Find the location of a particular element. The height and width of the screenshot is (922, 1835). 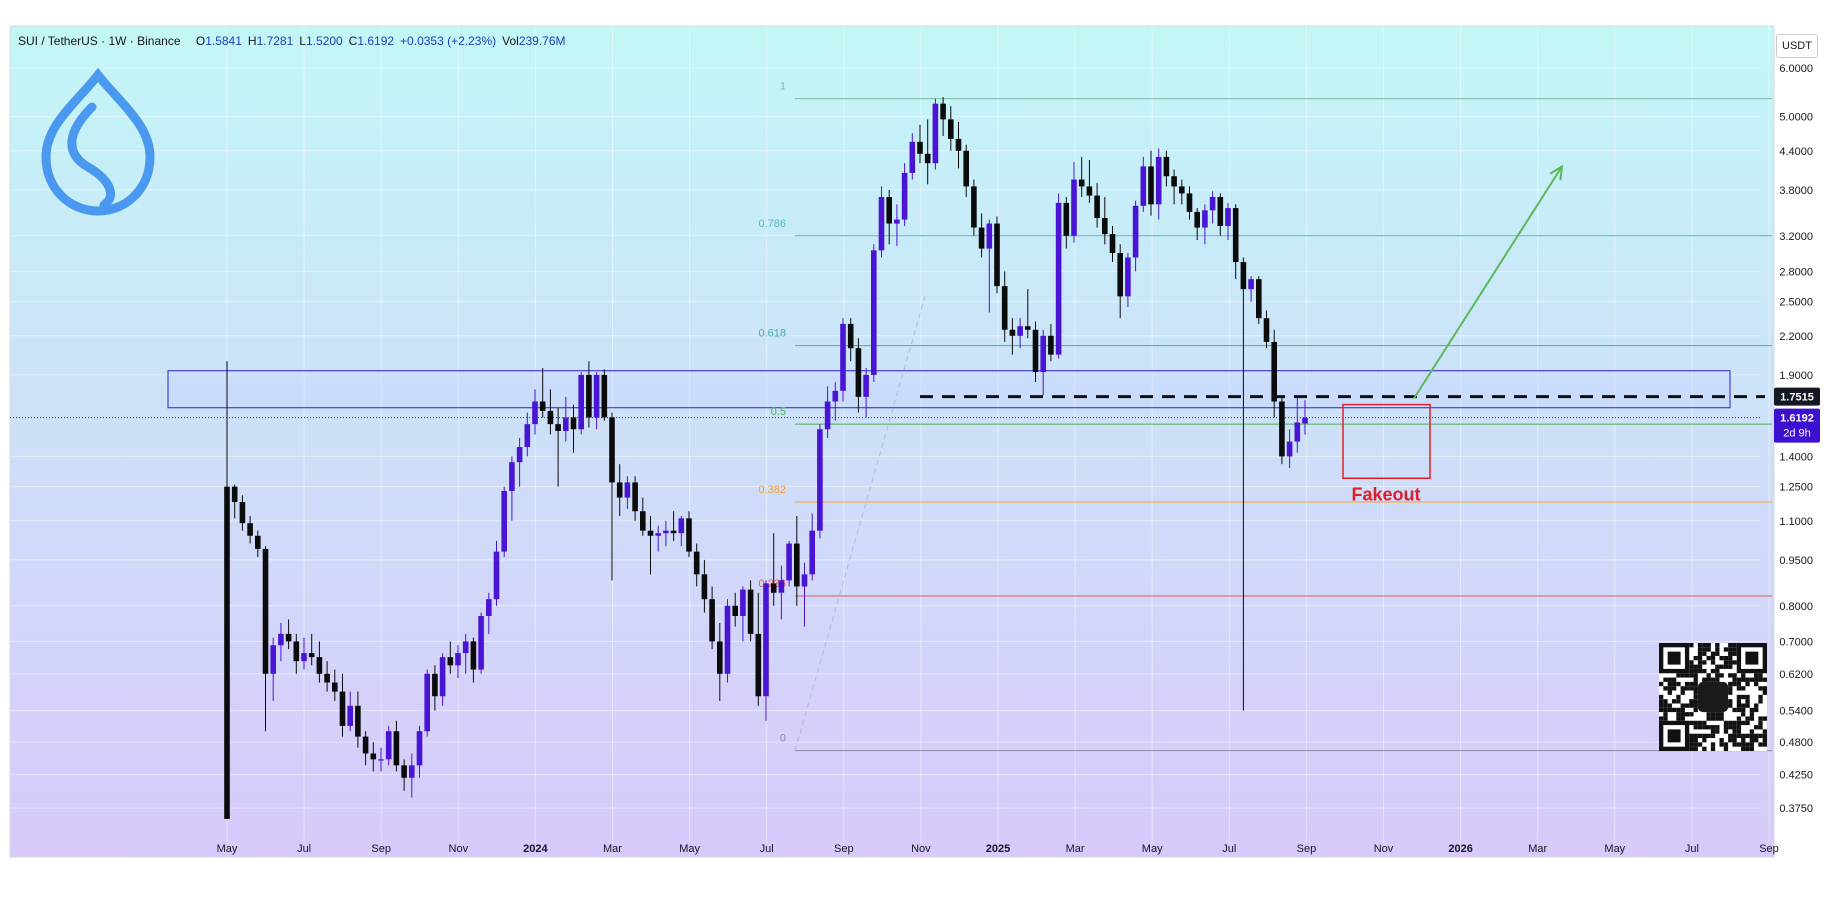

level-price-value: 1.7515 is located at coordinates (1797, 398).